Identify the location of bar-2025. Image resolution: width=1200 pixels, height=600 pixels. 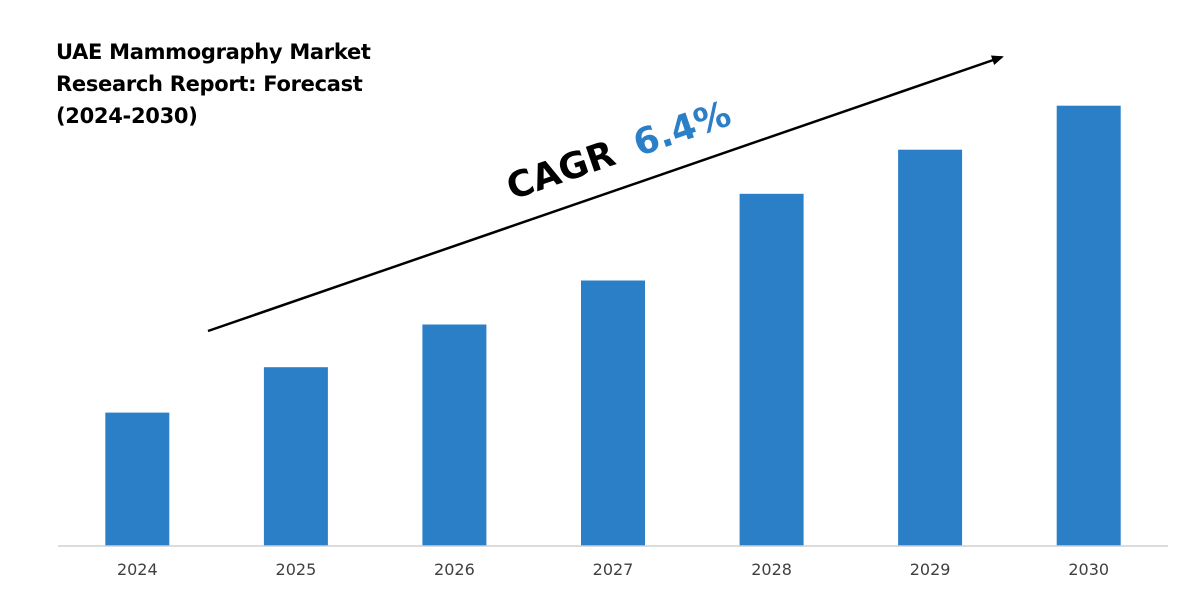
(295, 456).